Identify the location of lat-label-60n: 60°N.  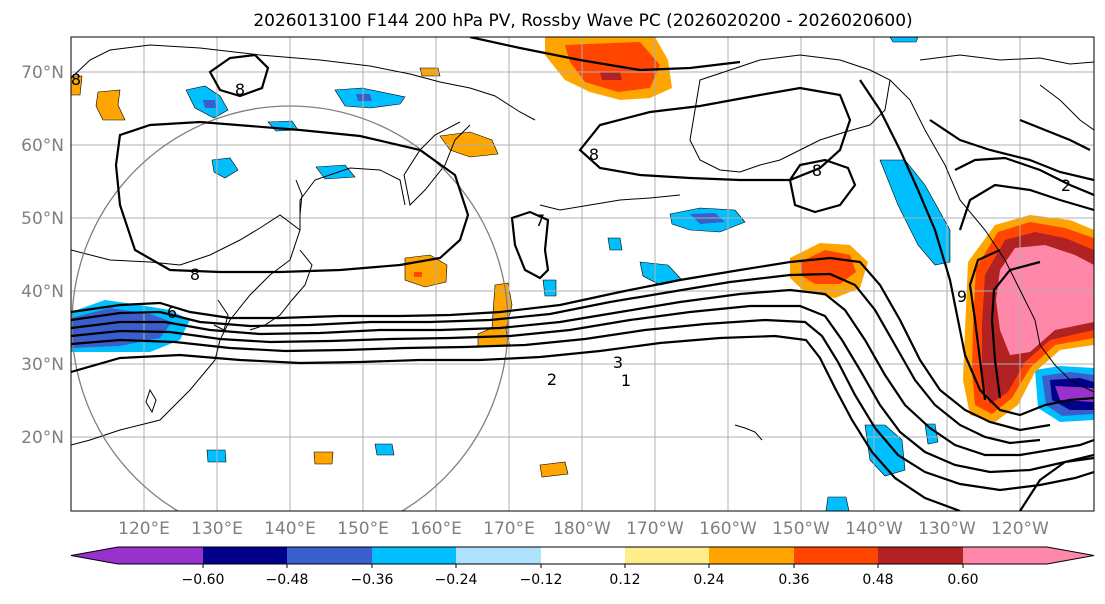
(42, 146).